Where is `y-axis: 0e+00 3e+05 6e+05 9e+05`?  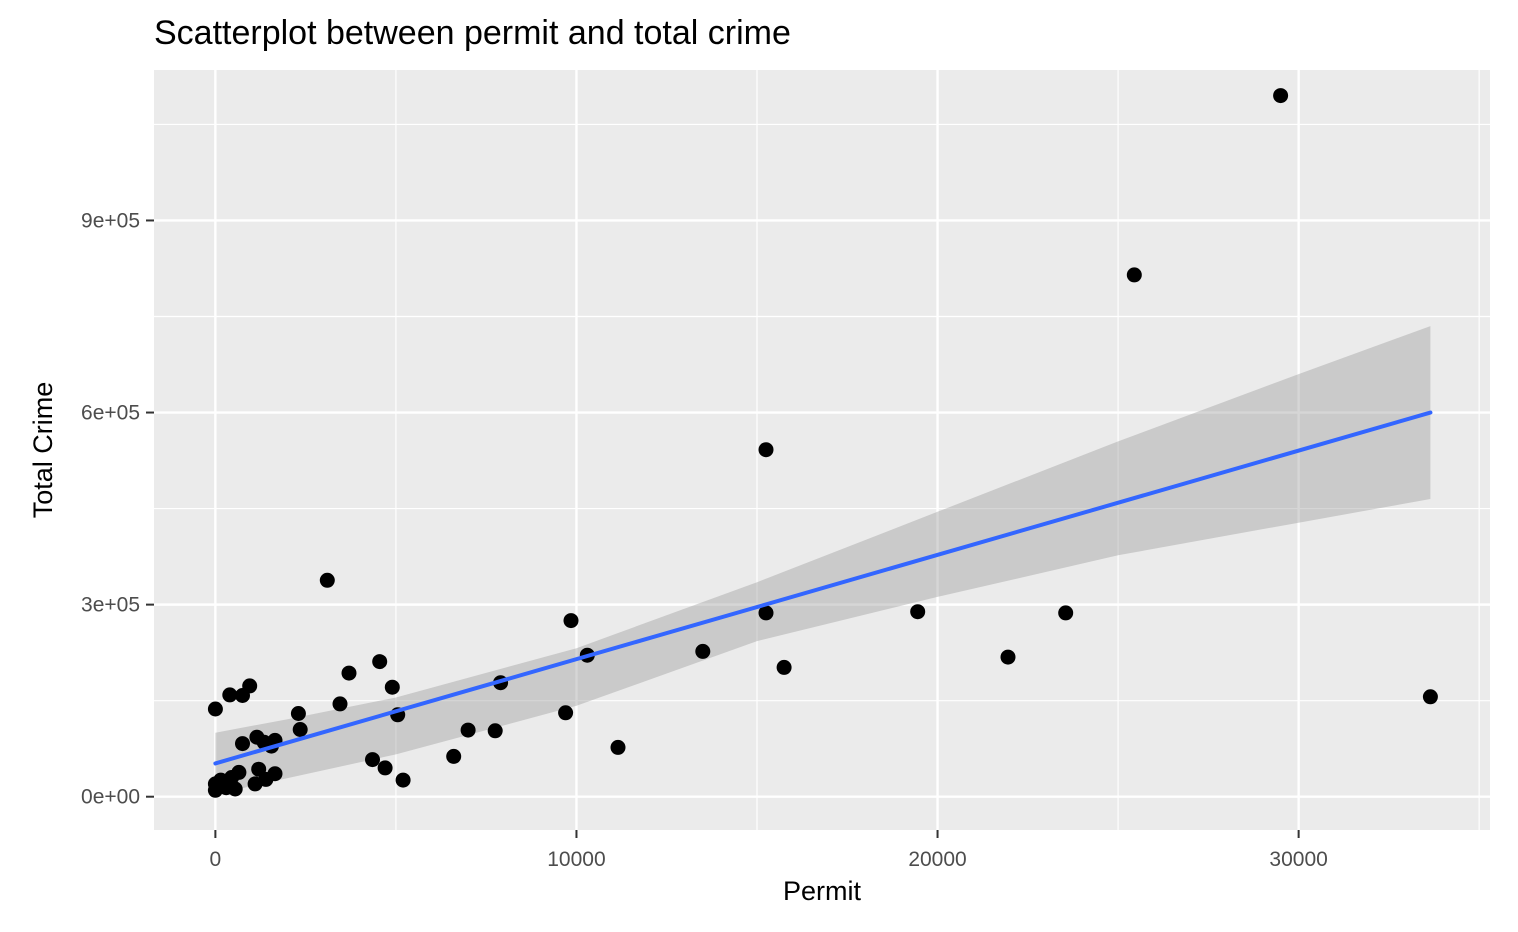 y-axis: 0e+00 3e+05 6e+05 9e+05 is located at coordinates (117, 509).